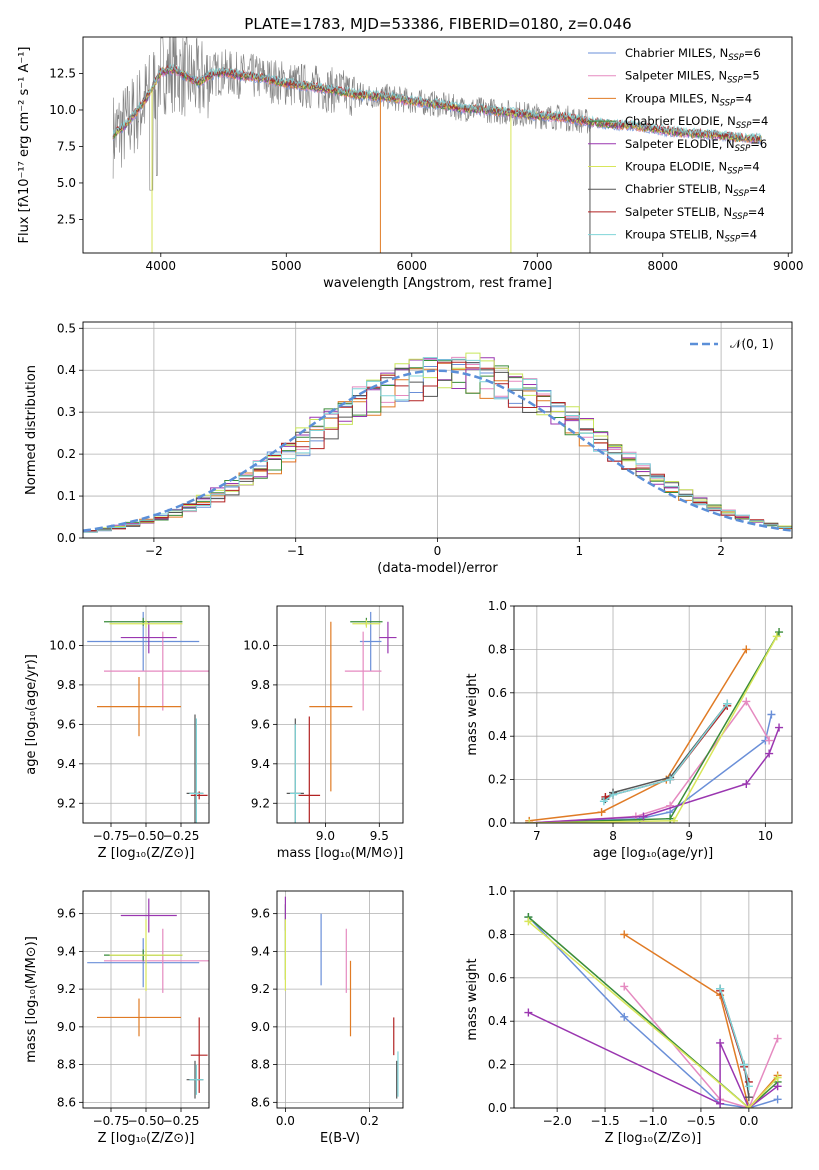 The height and width of the screenshot is (1170, 819). What do you see at coordinates (693, 54) in the screenshot?
I see `legend-label: Chabrier MILES, NSSP=6` at bounding box center [693, 54].